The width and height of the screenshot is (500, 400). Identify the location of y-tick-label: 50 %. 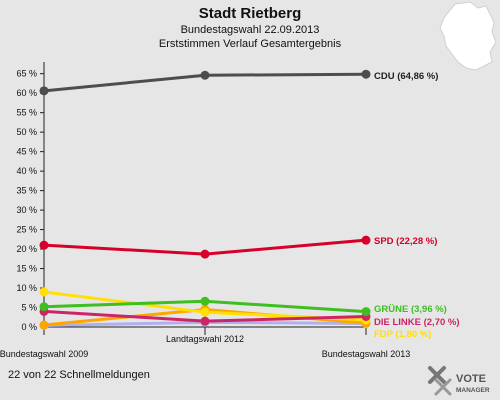
(26, 132).